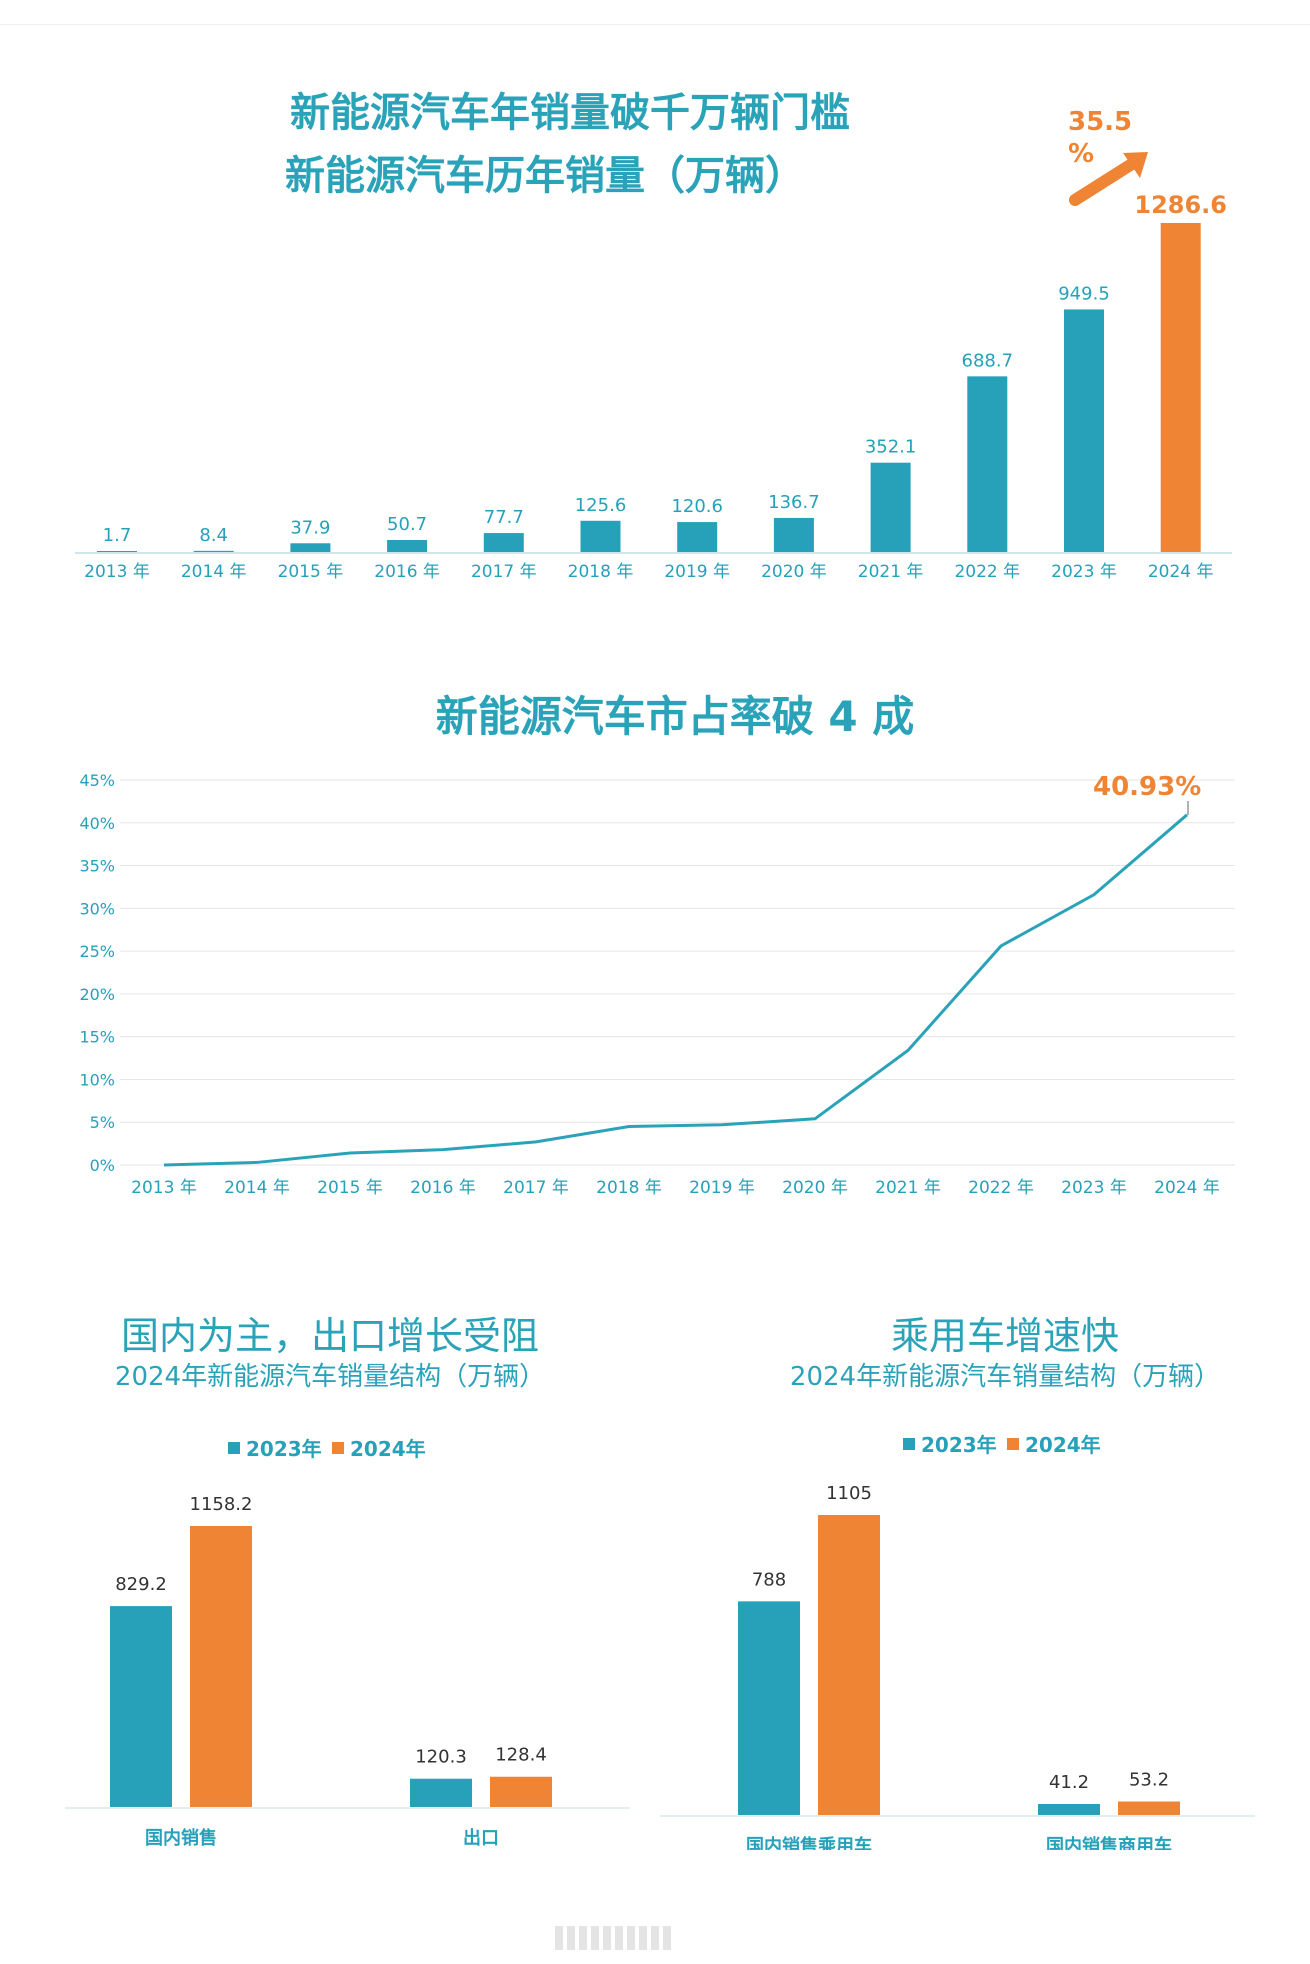 This screenshot has height=1964, width=1310. Describe the element at coordinates (794, 502) in the screenshot. I see `sales-value-label: 136.7` at that location.